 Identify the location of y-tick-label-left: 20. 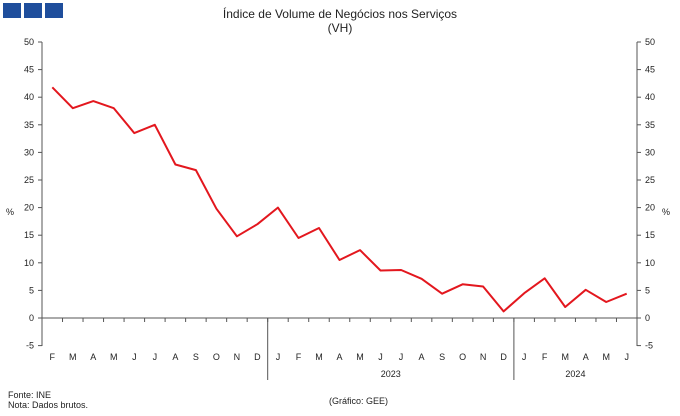
(29, 208).